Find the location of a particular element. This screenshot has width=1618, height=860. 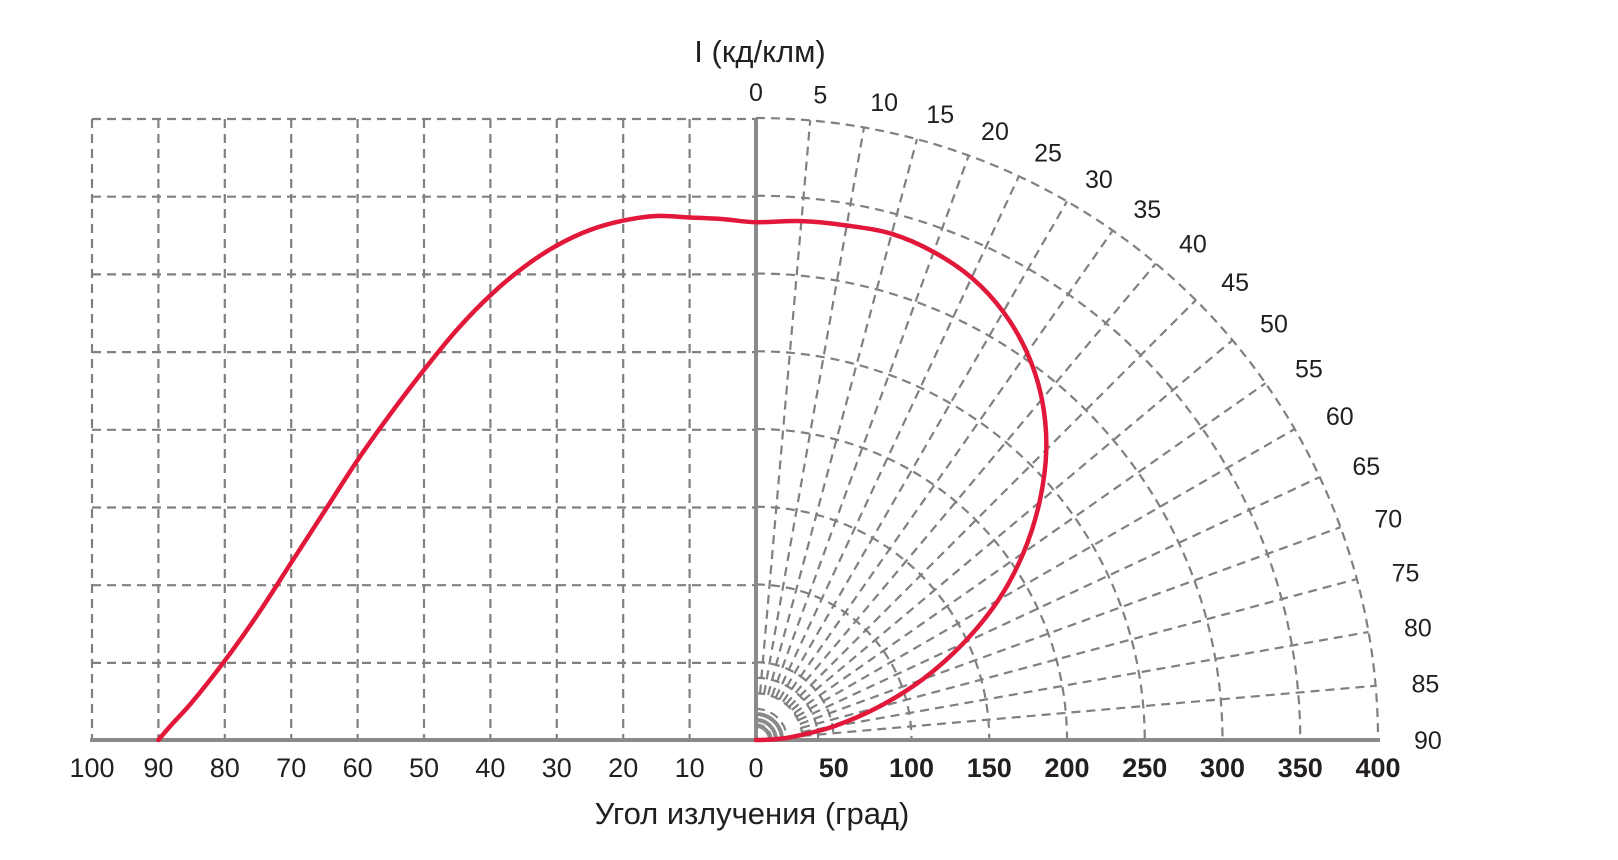

angle-label: 65 is located at coordinates (1366, 467).